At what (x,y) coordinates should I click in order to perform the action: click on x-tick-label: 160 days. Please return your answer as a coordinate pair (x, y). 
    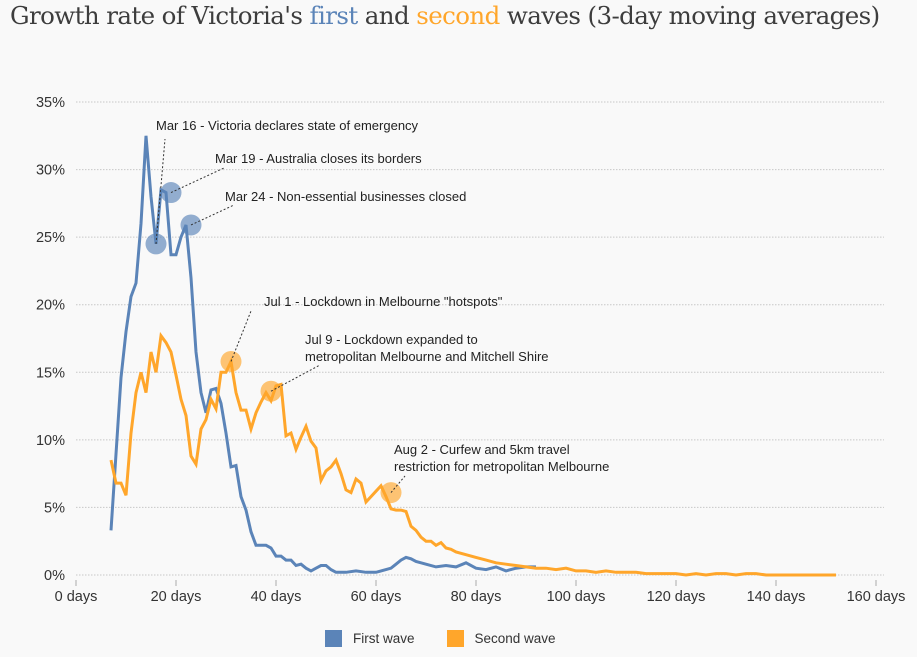
    Looking at the image, I should click on (876, 597).